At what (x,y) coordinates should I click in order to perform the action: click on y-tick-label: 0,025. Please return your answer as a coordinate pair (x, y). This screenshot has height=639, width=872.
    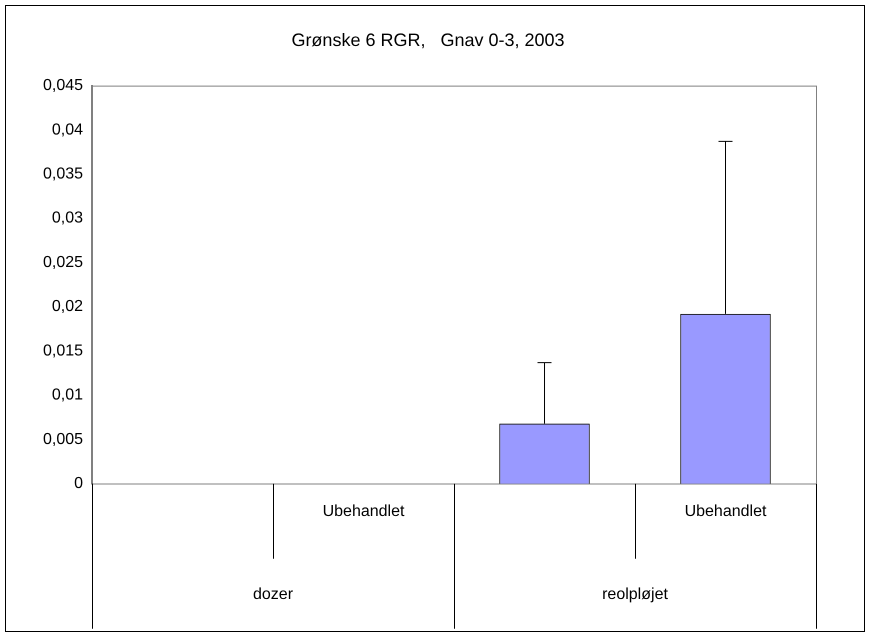
    Looking at the image, I should click on (63, 262).